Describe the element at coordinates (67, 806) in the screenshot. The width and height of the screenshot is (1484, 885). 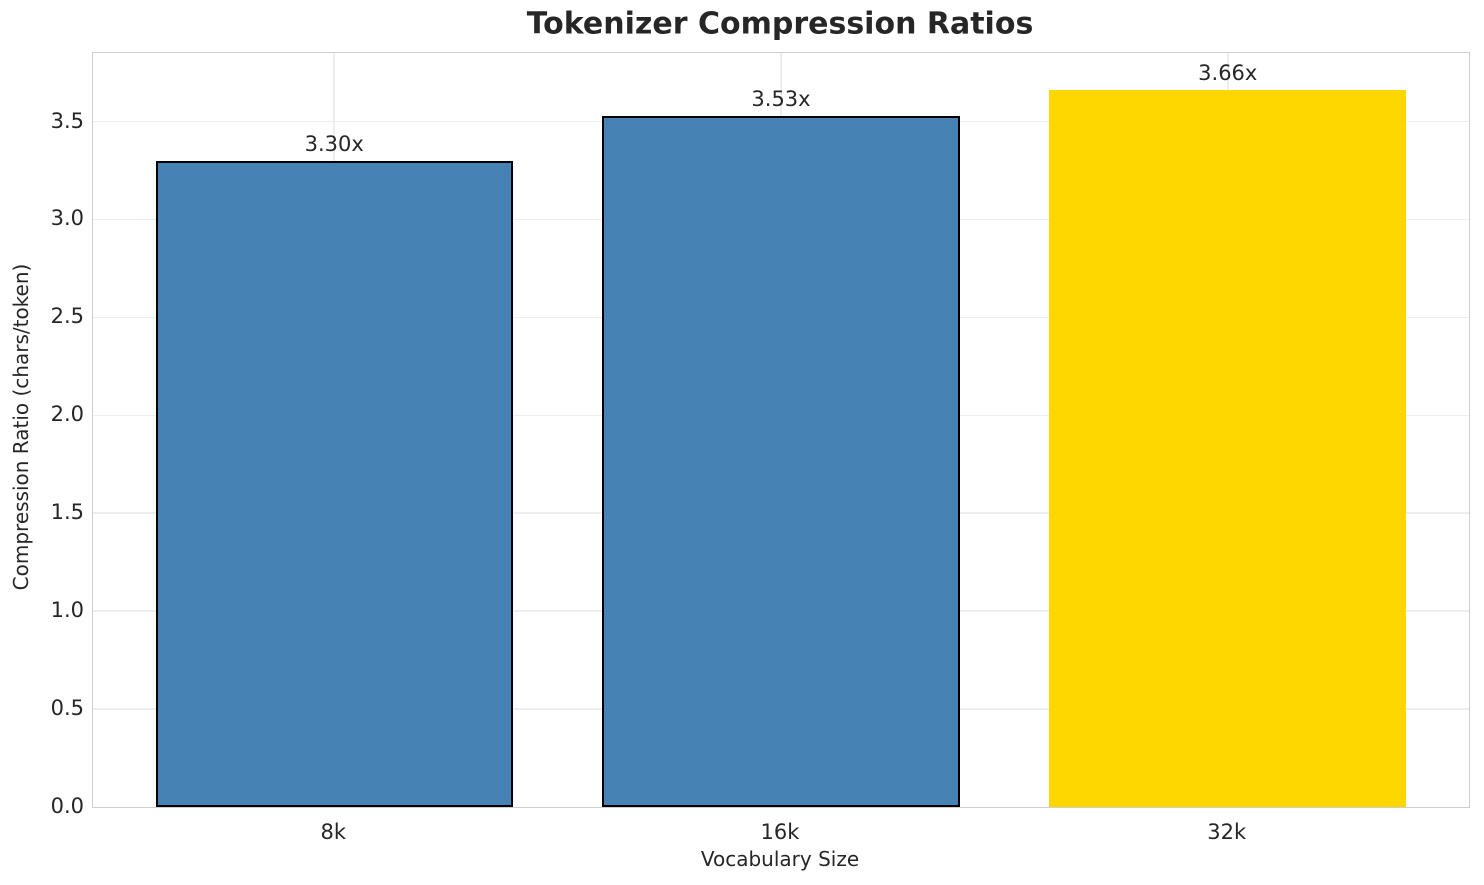
I see `y-tick-label: 0.0` at that location.